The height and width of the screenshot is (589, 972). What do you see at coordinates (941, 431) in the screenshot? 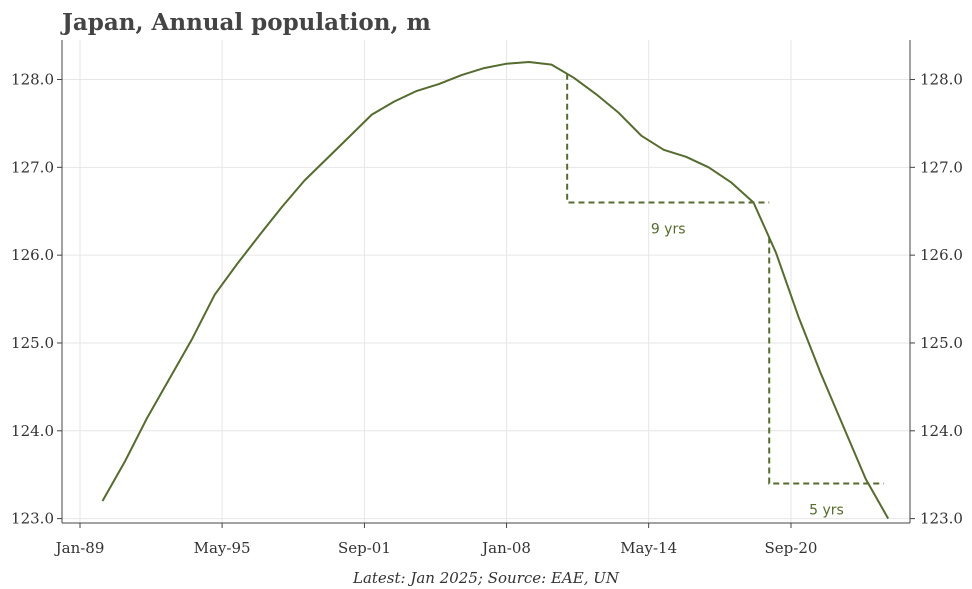
I see `y-tick-label-right: 124.0` at bounding box center [941, 431].